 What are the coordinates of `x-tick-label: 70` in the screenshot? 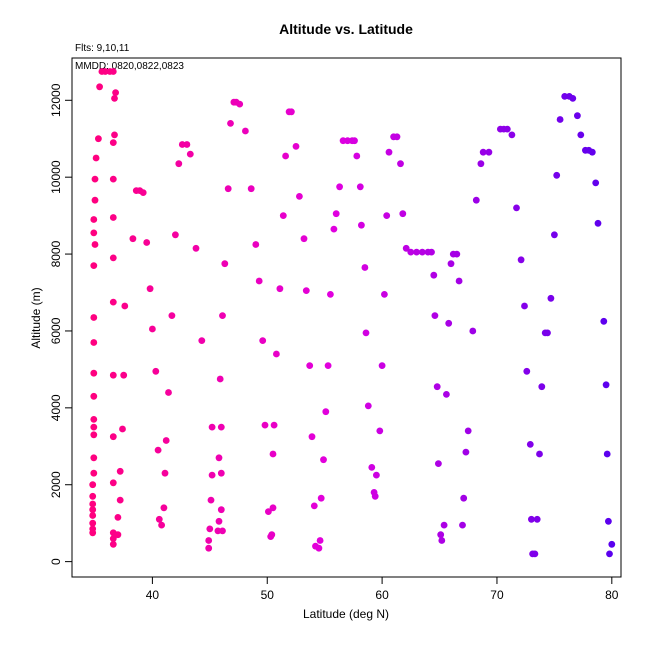 It's located at (497, 595).